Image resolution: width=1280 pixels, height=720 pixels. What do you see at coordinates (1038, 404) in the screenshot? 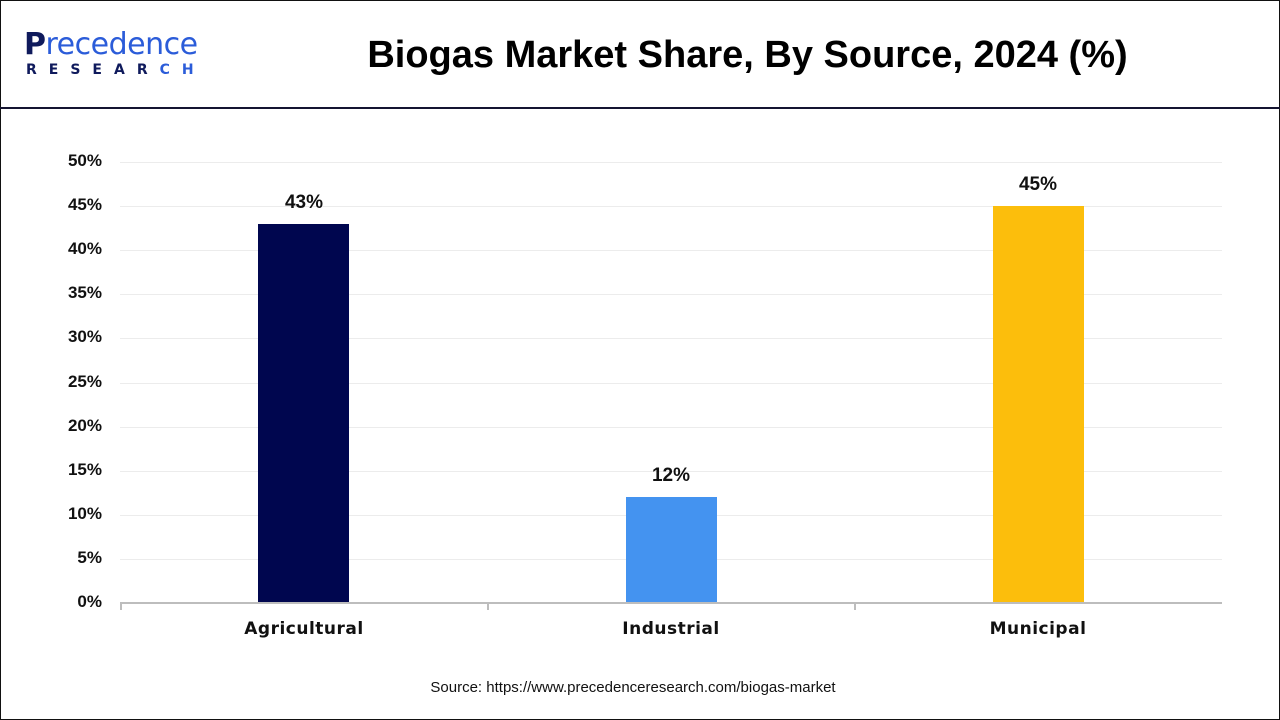
I see `bar-municipal` at bounding box center [1038, 404].